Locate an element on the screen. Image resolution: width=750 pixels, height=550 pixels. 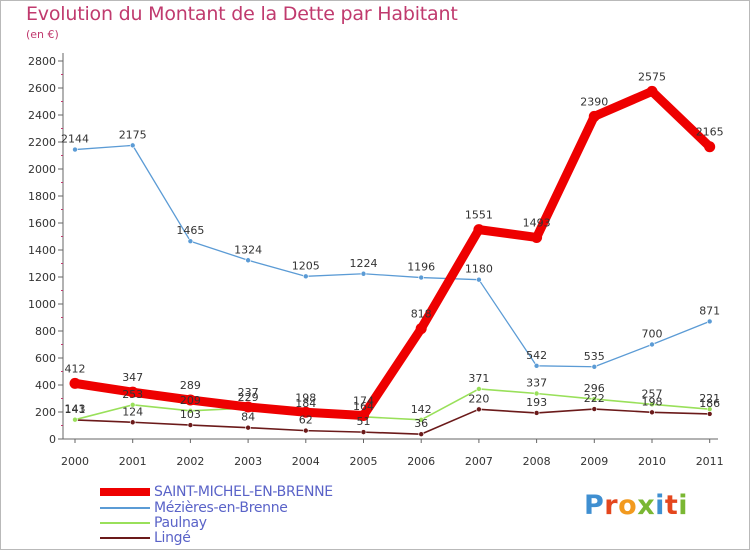
y-tick-label: 1600 is located at coordinates (42, 223).